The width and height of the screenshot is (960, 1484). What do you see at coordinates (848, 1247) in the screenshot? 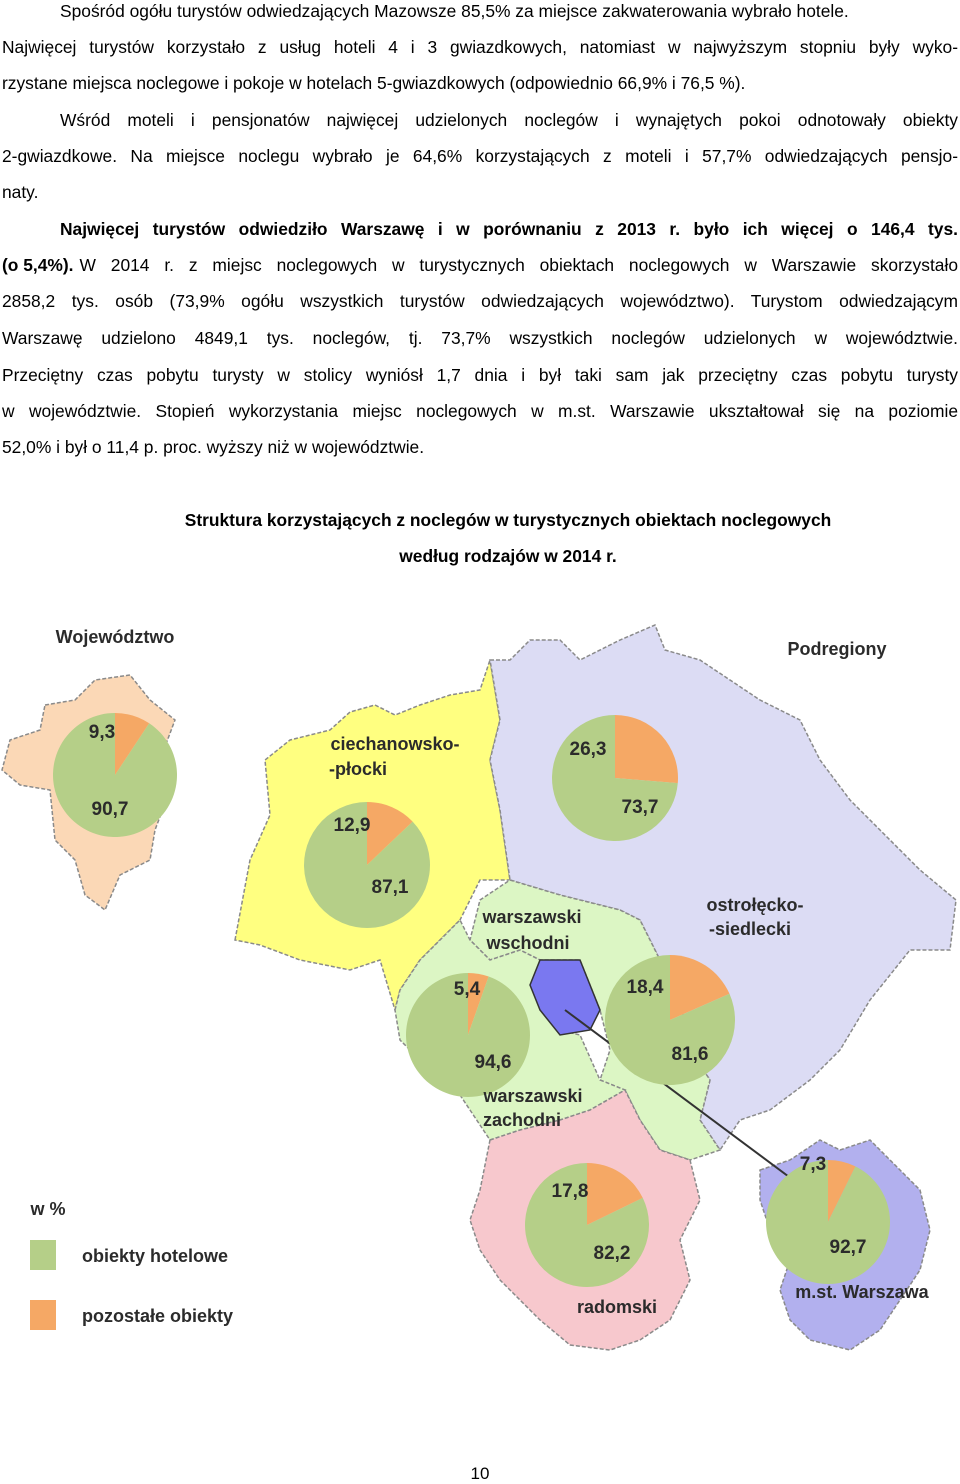
I see `value-label: 92,7` at bounding box center [848, 1247].